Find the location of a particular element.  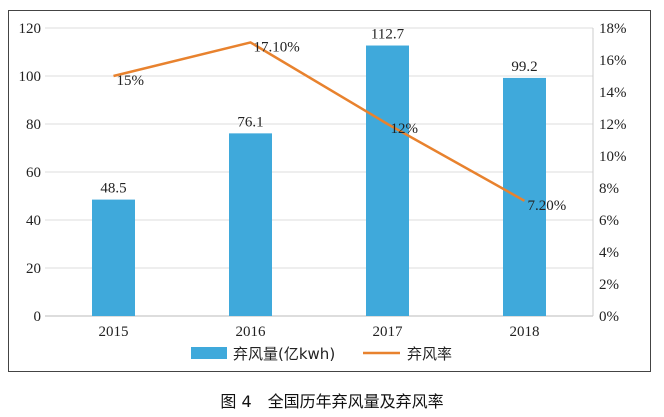

x-axis-tick: 2015 is located at coordinates (114, 332).